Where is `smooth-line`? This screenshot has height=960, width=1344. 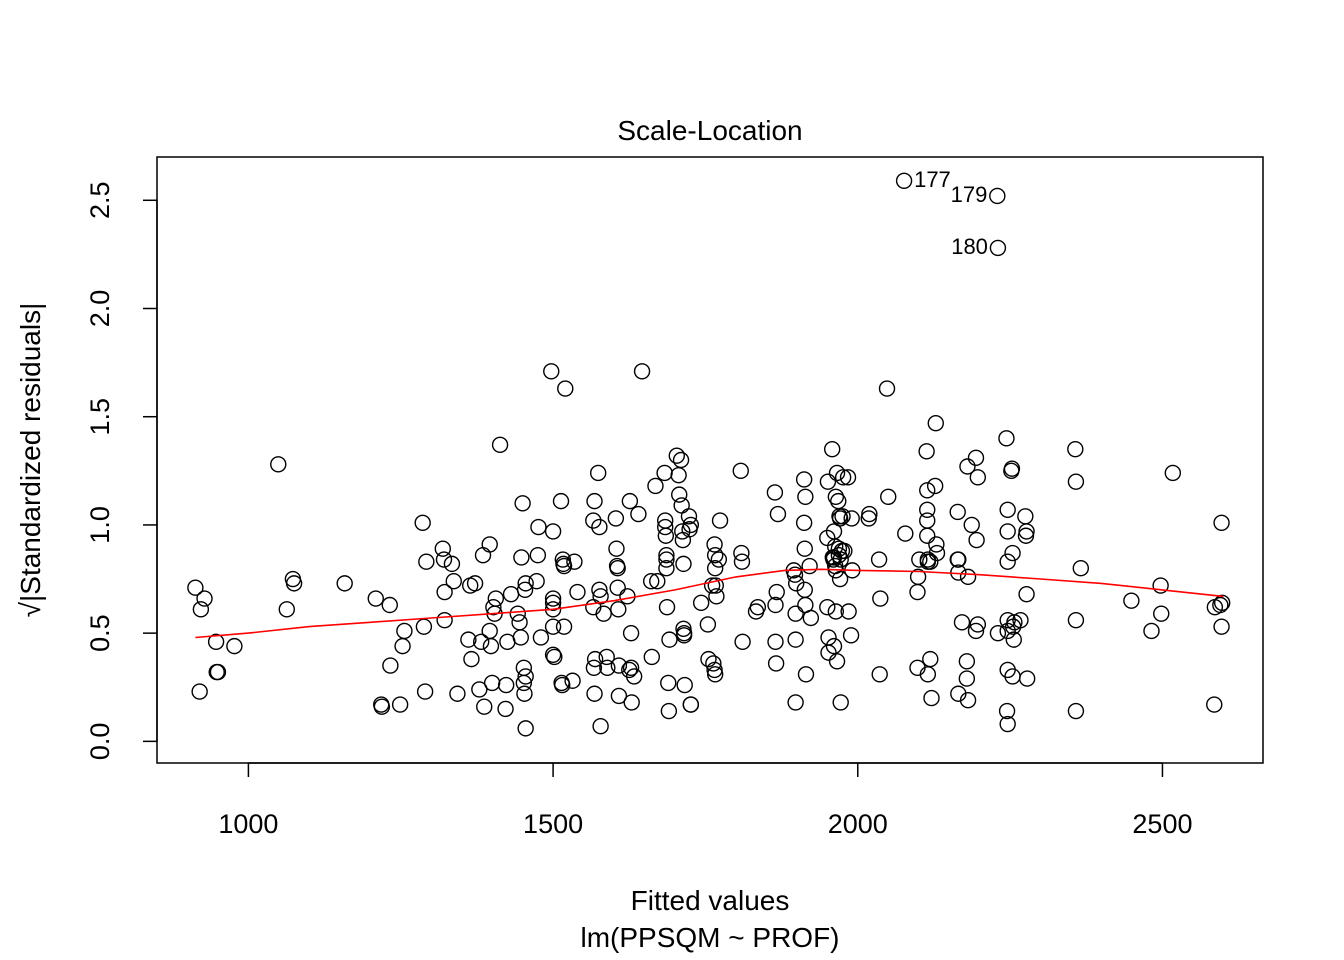
smooth-line is located at coordinates (709, 603).